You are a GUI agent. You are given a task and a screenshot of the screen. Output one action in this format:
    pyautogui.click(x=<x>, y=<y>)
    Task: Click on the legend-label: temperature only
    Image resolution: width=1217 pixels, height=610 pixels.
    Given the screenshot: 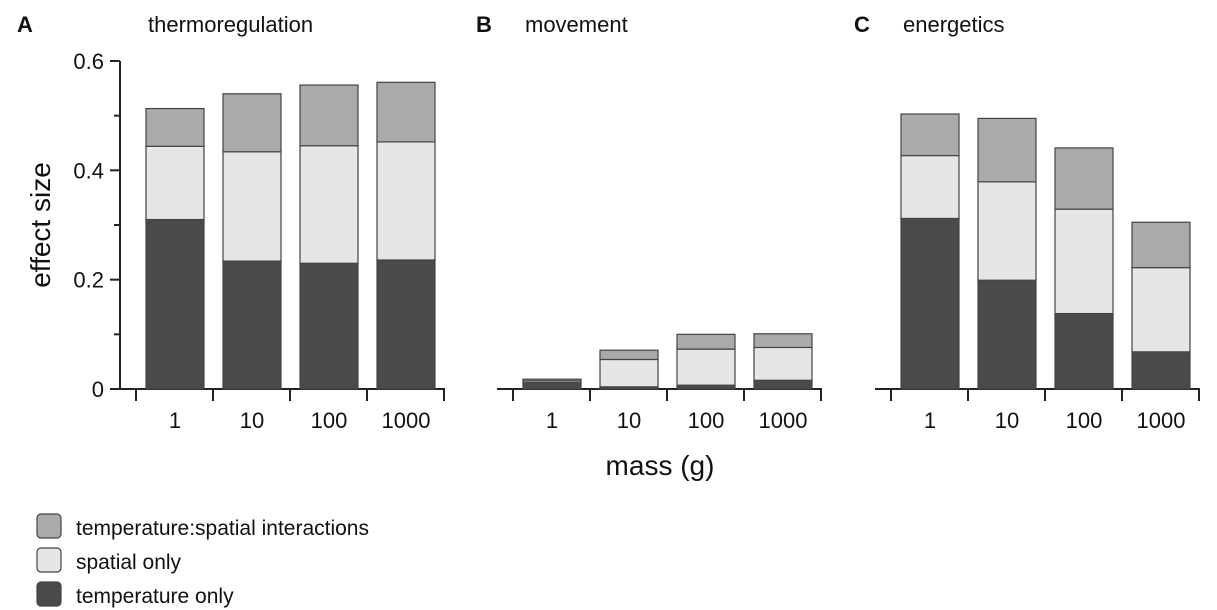 What is the action you would take?
    pyautogui.click(x=155, y=596)
    